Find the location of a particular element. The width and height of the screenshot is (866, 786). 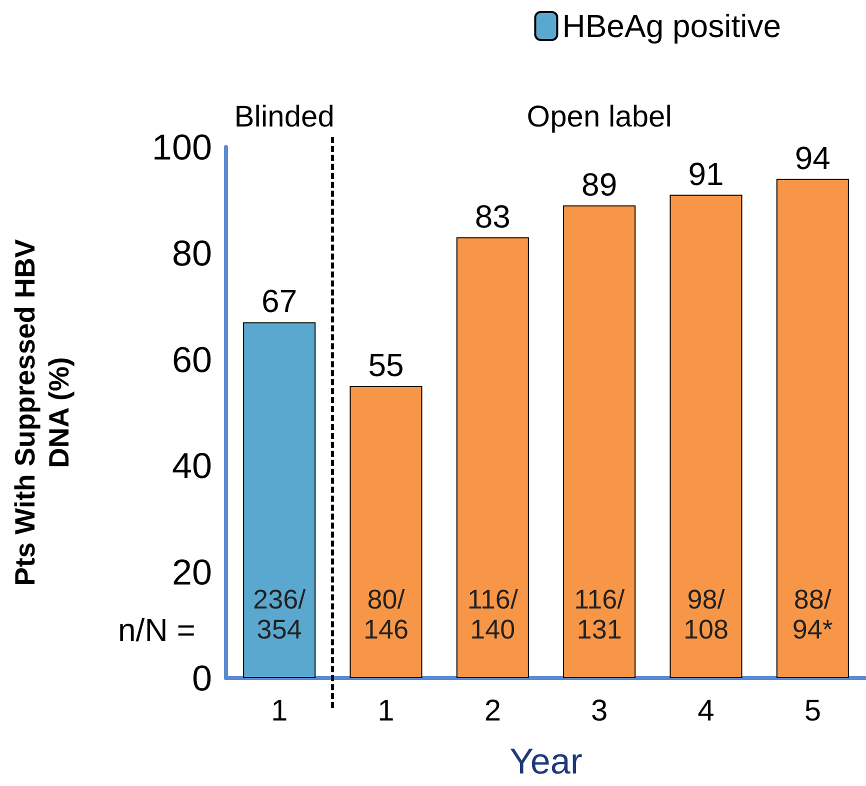

y-tick-label: 40 is located at coordinates (192, 465).